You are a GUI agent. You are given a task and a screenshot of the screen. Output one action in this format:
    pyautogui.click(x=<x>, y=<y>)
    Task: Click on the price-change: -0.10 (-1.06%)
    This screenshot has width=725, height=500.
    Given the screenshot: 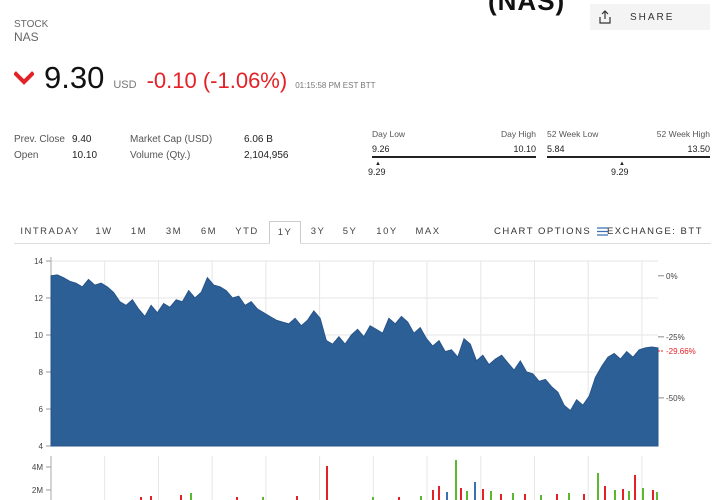 What is the action you would take?
    pyautogui.click(x=217, y=80)
    